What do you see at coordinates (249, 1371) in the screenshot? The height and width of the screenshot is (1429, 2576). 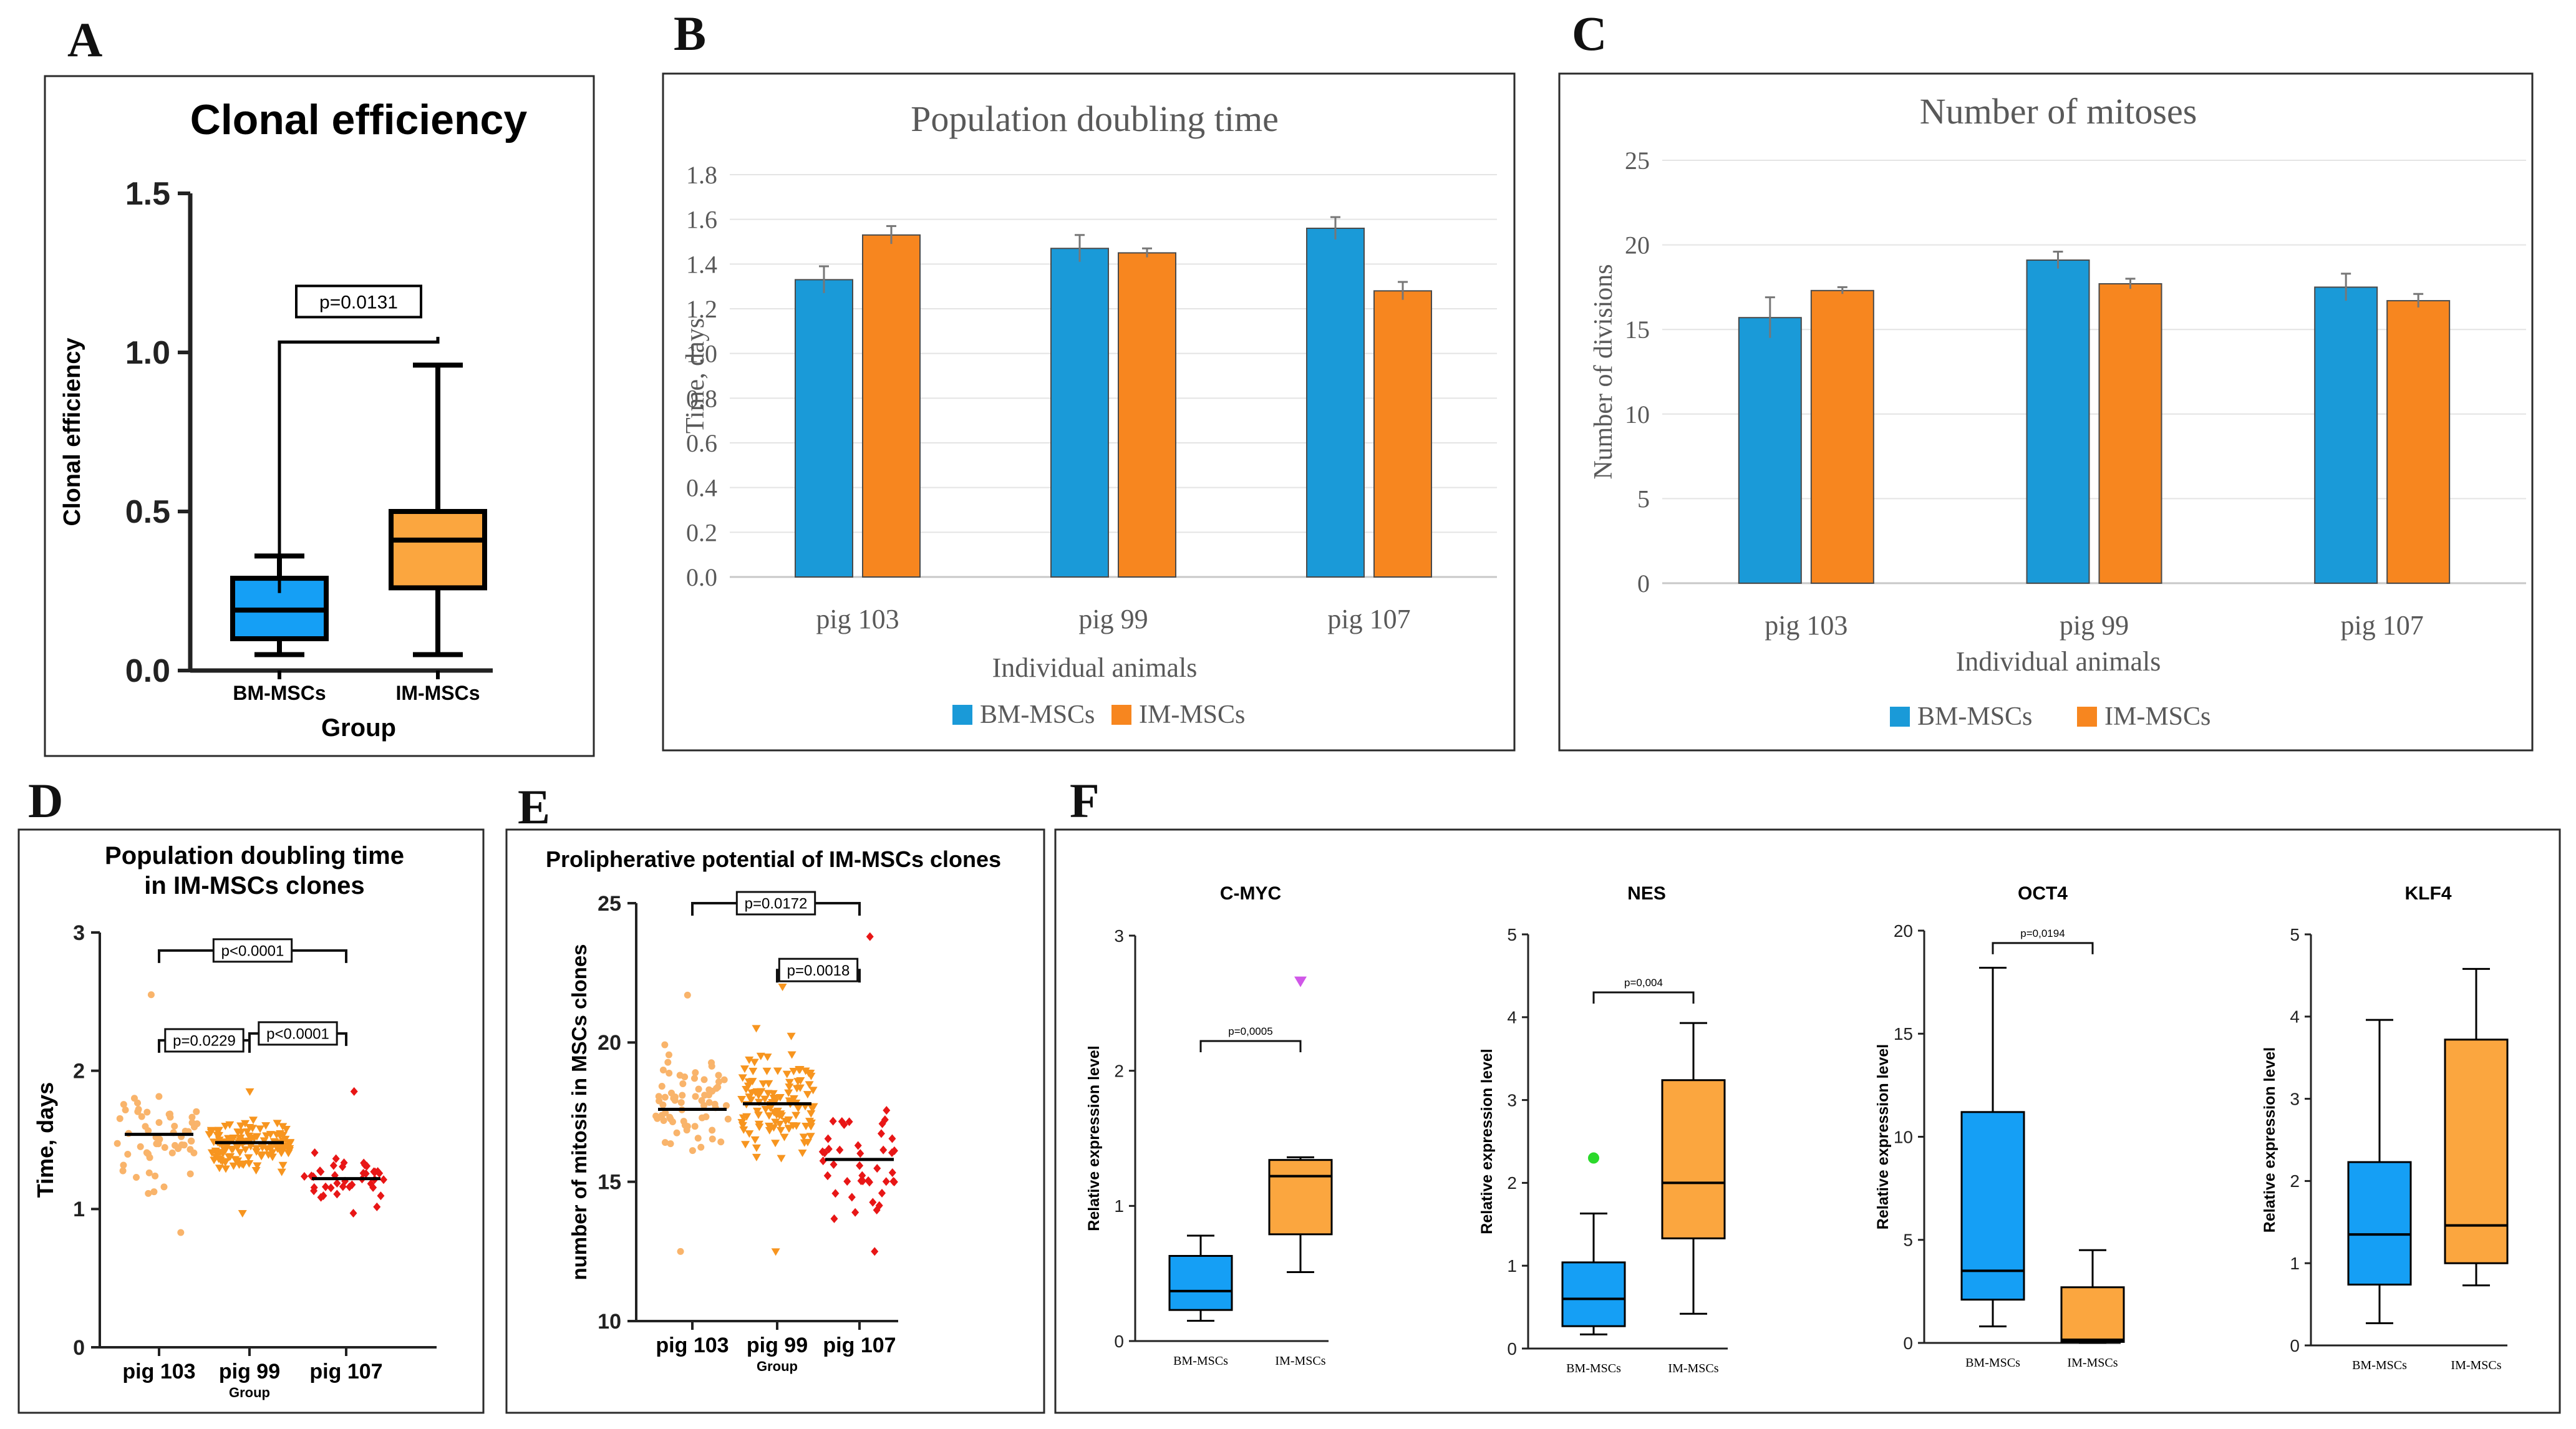 I see `x-tick-label: pig 99` at bounding box center [249, 1371].